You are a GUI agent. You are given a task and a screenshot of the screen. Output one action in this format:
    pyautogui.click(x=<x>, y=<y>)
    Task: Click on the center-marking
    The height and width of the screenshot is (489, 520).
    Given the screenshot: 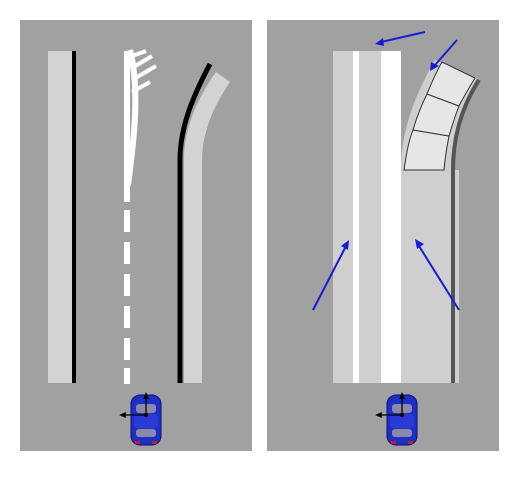 What is the action you would take?
    pyautogui.click(x=391, y=217)
    